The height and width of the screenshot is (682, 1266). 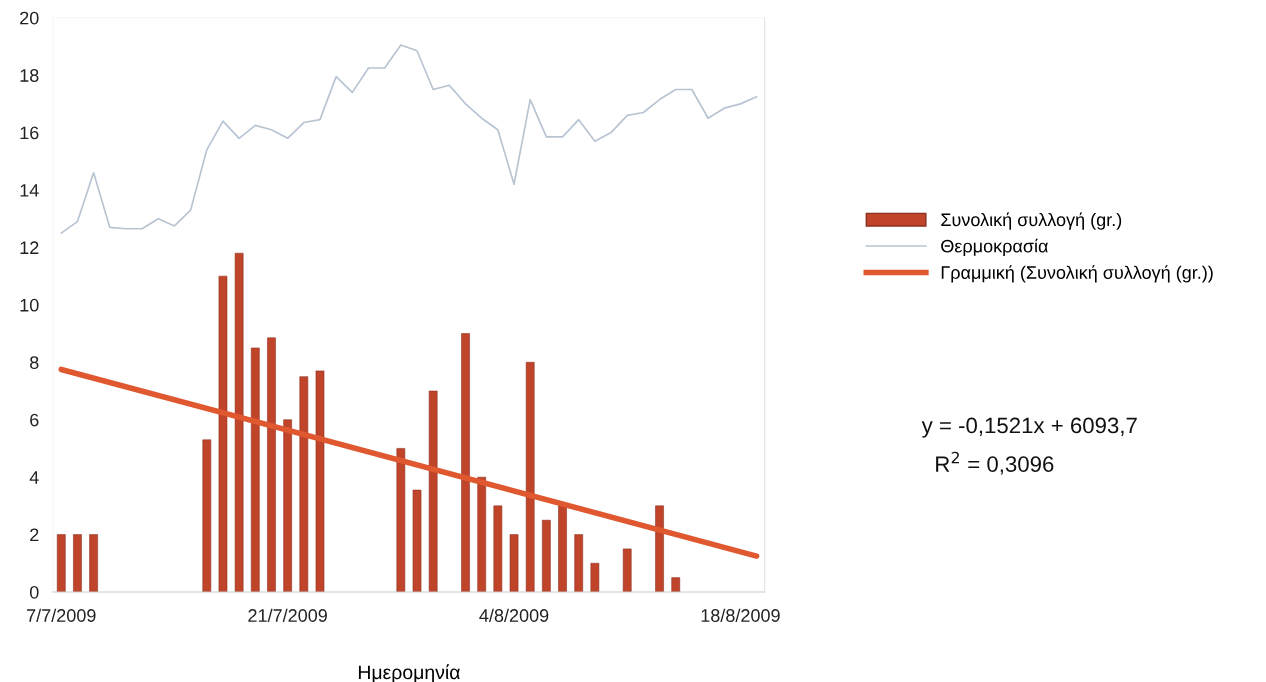 What do you see at coordinates (34, 592) in the screenshot?
I see `y-tick-label: 0` at bounding box center [34, 592].